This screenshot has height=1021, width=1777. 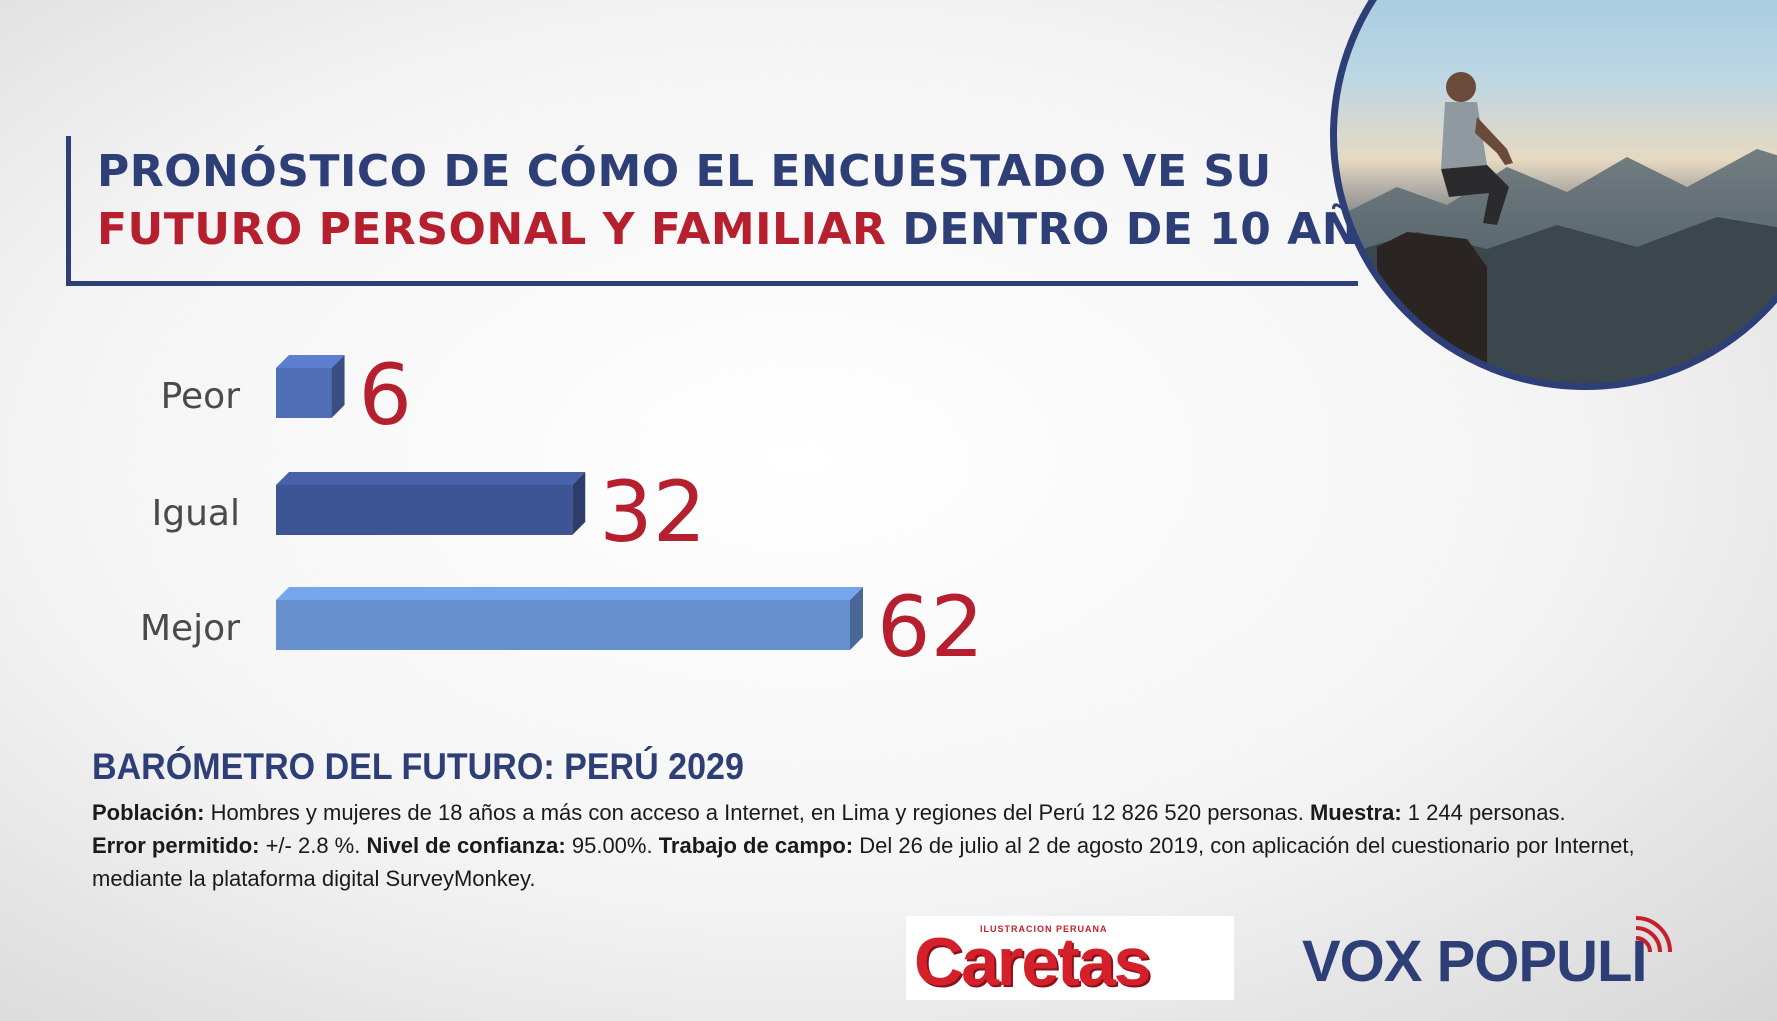 What do you see at coordinates (385, 395) in the screenshot?
I see `value-label-peor: 6` at bounding box center [385, 395].